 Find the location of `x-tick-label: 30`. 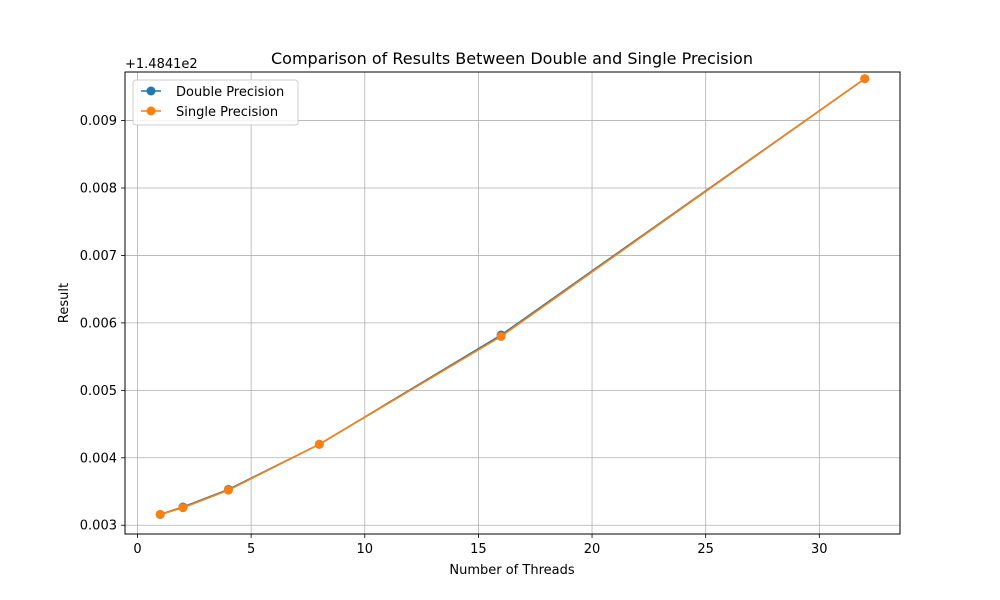

x-tick-label: 30 is located at coordinates (819, 549).